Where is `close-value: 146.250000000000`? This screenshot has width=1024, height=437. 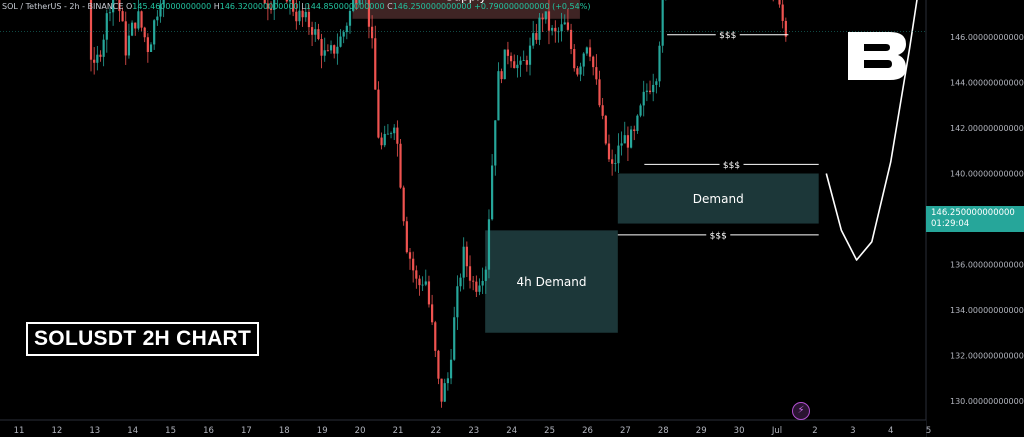
close-value: 146.250000000000 is located at coordinates (432, 6).